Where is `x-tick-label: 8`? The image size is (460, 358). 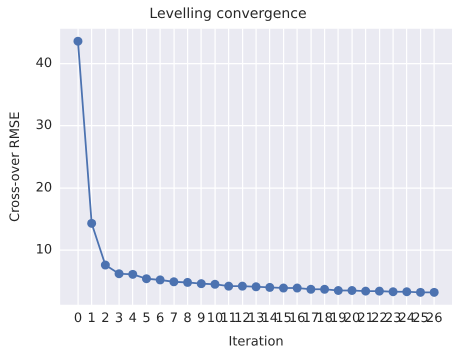 x-tick-label: 8 is located at coordinates (187, 318).